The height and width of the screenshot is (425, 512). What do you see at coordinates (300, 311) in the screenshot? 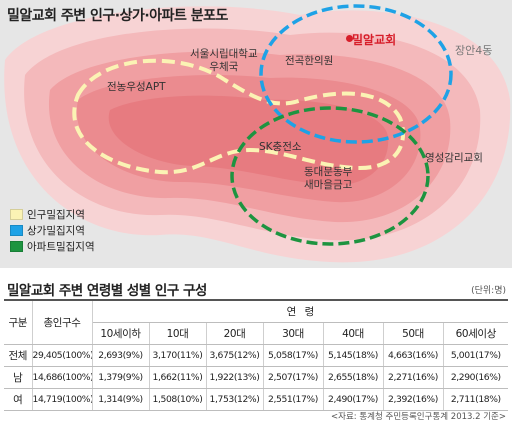
I see `header-age-group: 연 령` at bounding box center [300, 311].